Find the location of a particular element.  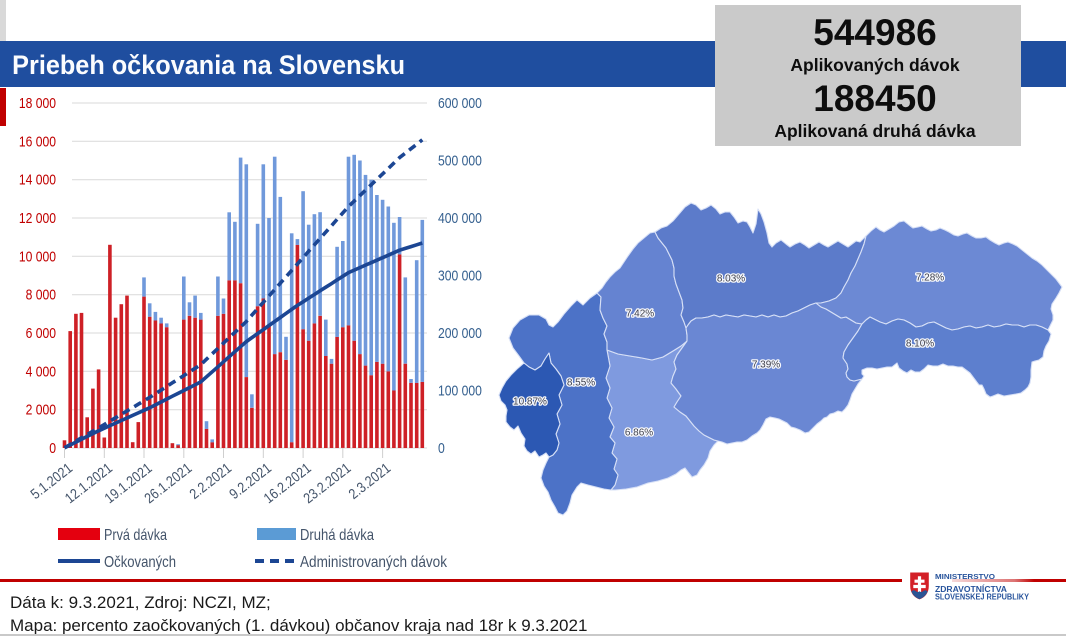

svg-text: 2 000 is located at coordinates (41, 410).